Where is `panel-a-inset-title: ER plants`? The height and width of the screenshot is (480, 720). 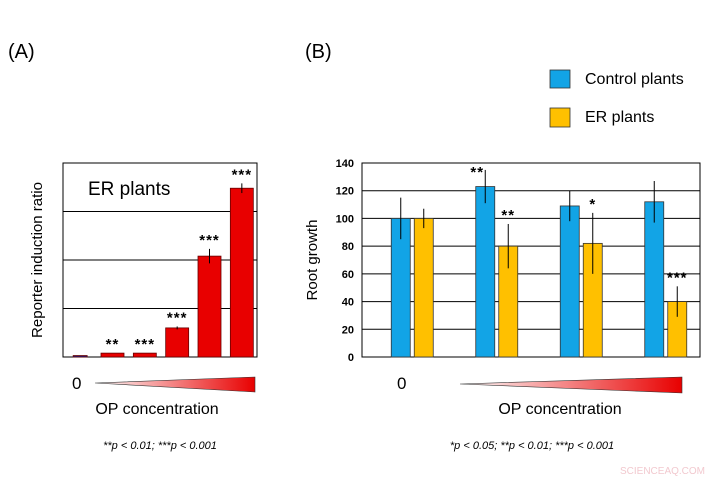
panel-a-inset-title: ER plants is located at coordinates (129, 189).